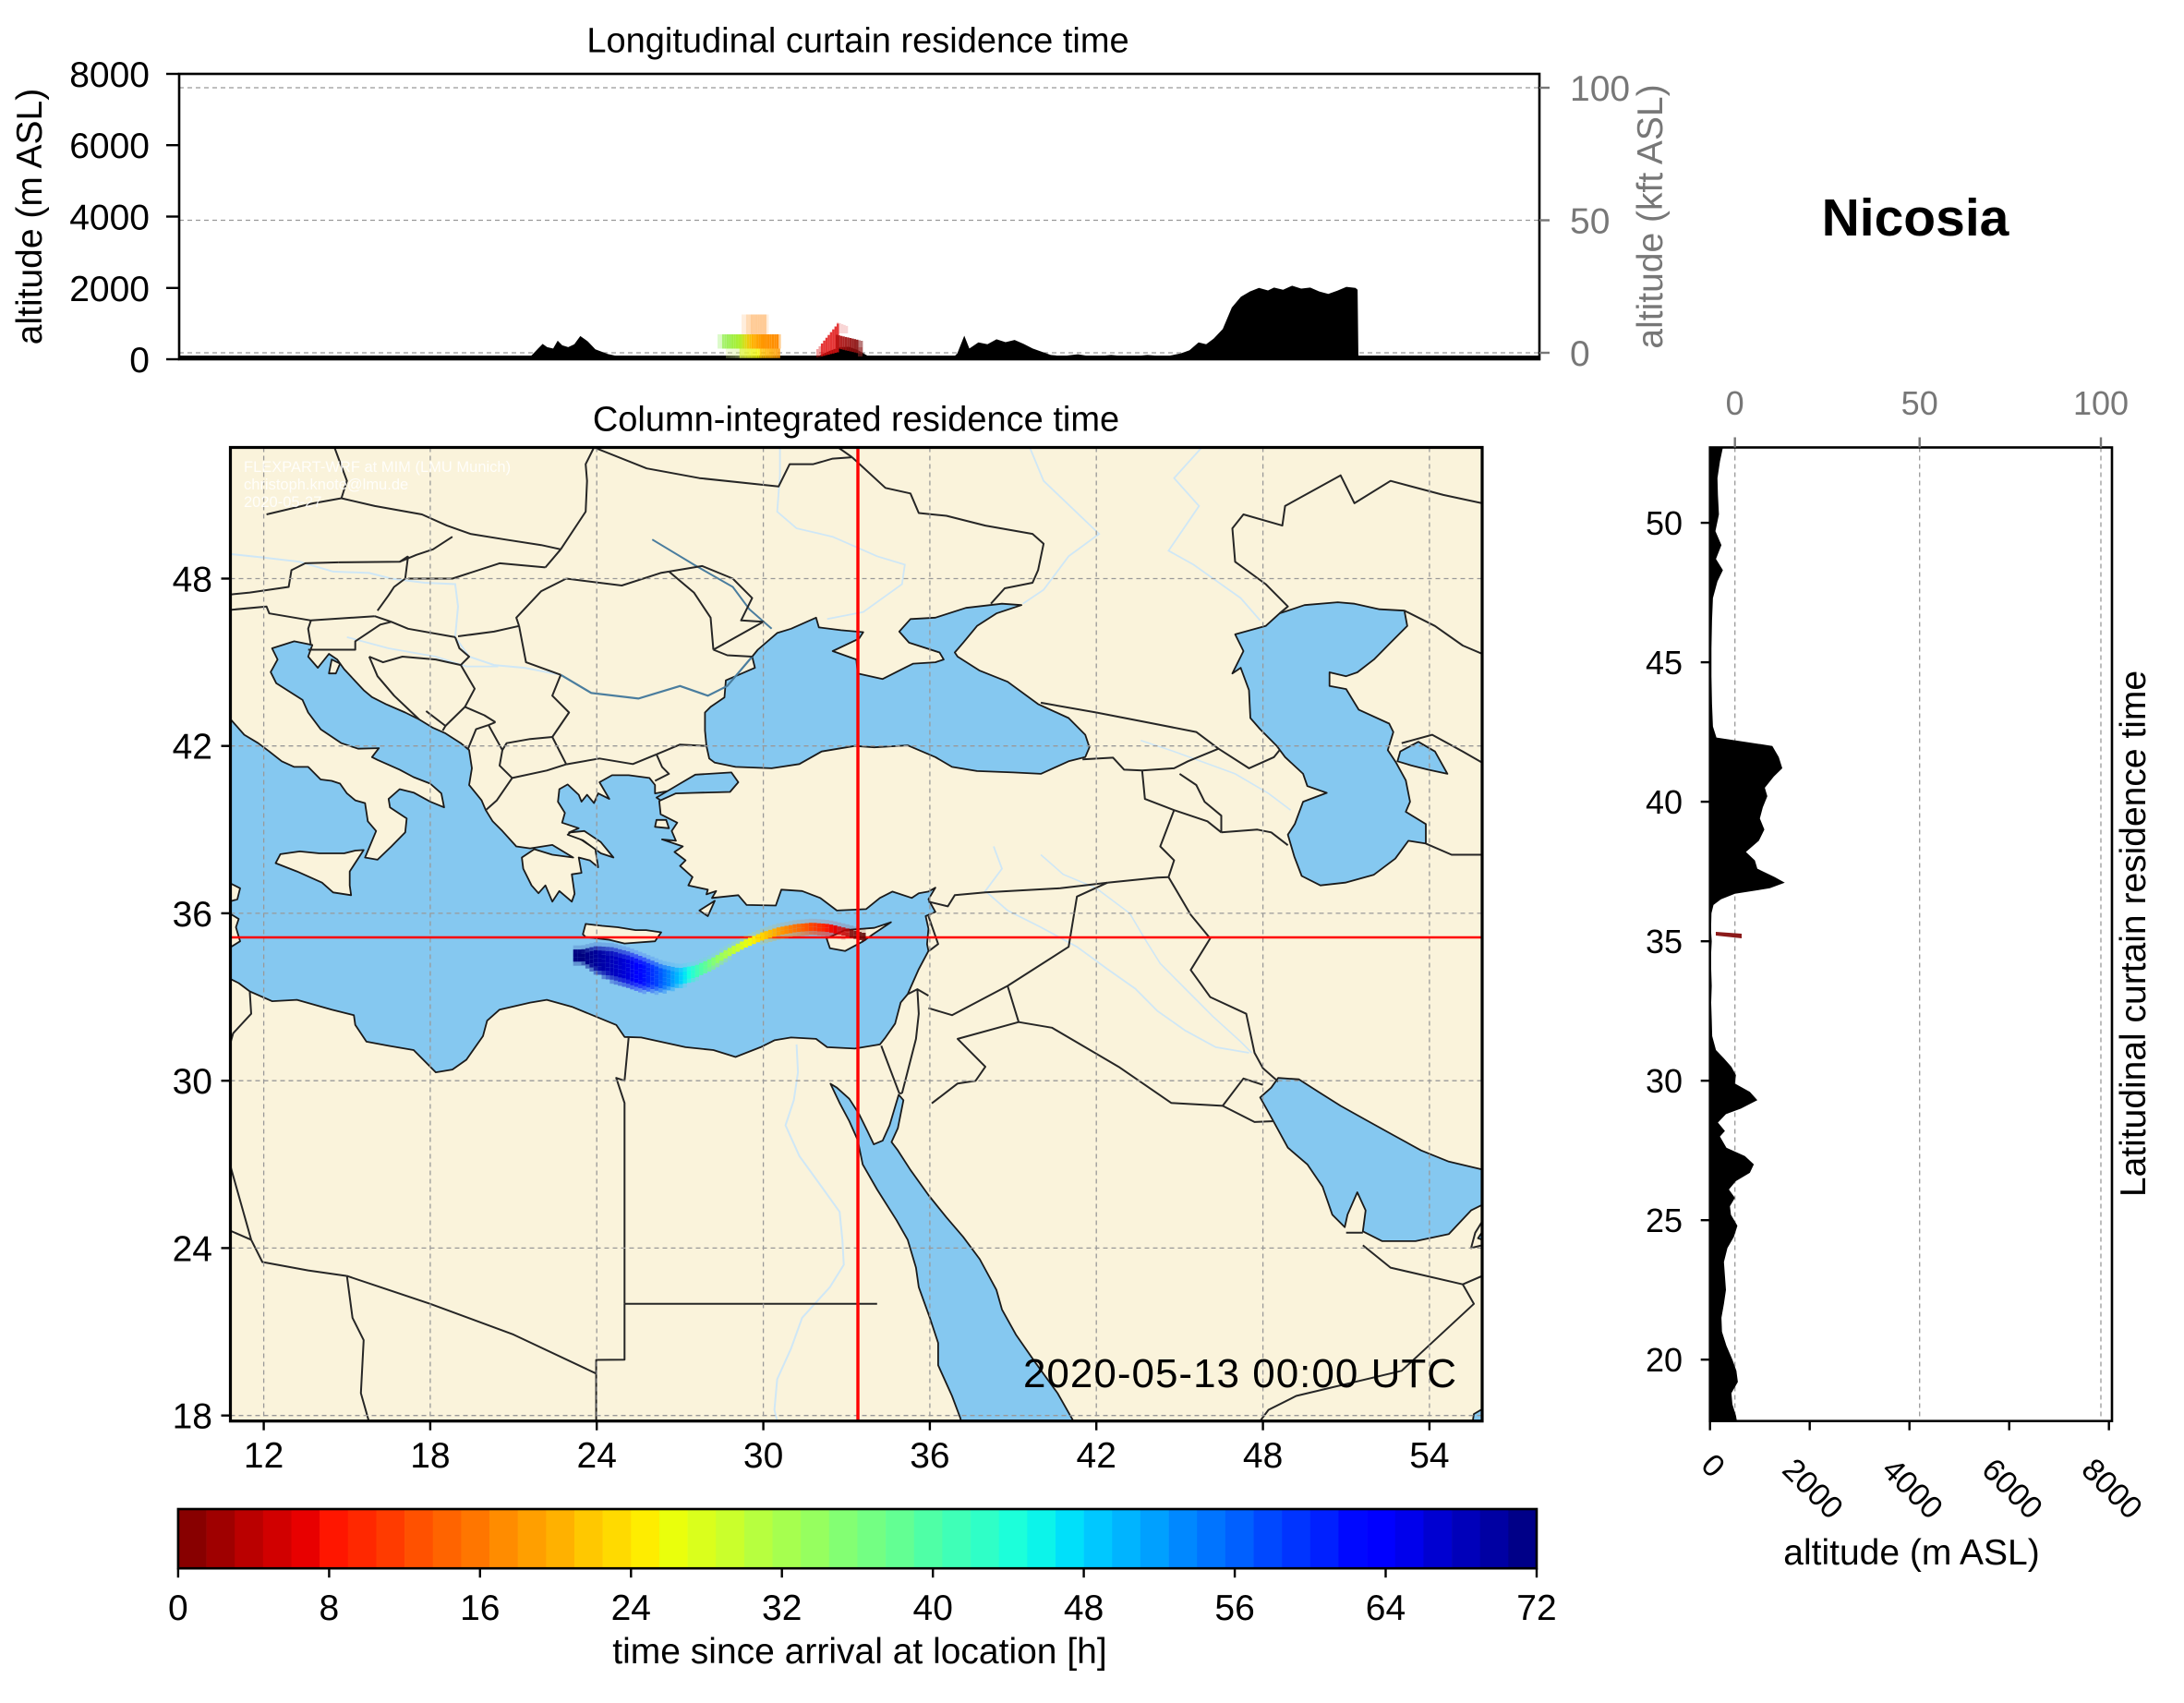  I want to click on svg-text: 8000, so click(109, 75).